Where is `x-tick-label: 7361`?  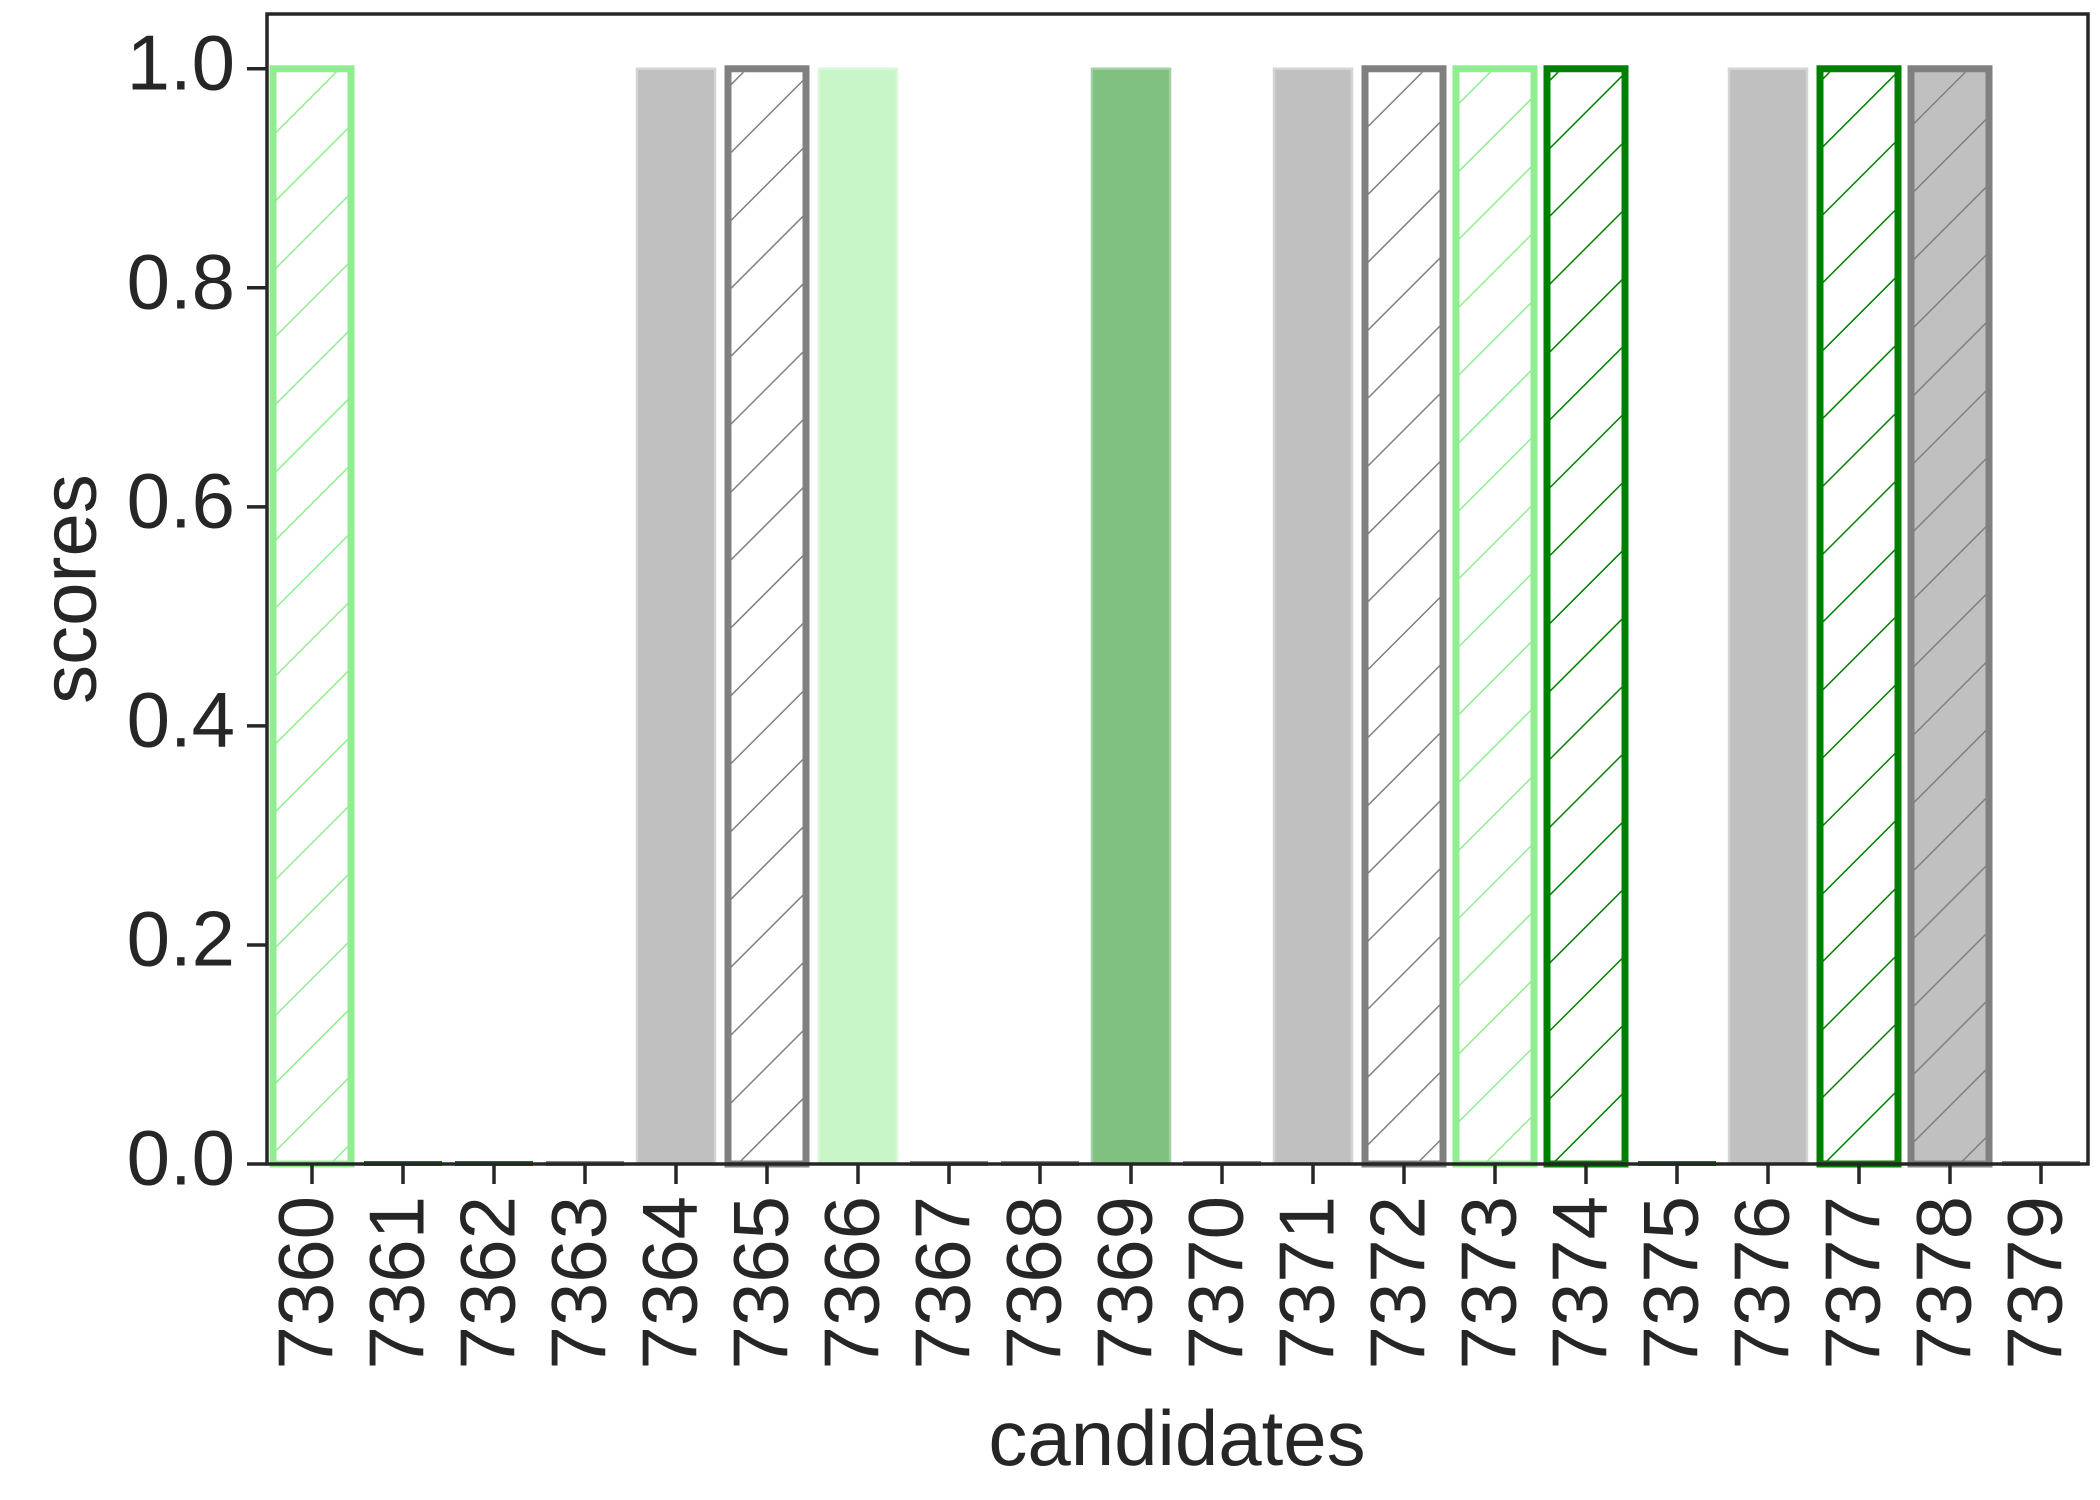 x-tick-label: 7361 is located at coordinates (397, 1283).